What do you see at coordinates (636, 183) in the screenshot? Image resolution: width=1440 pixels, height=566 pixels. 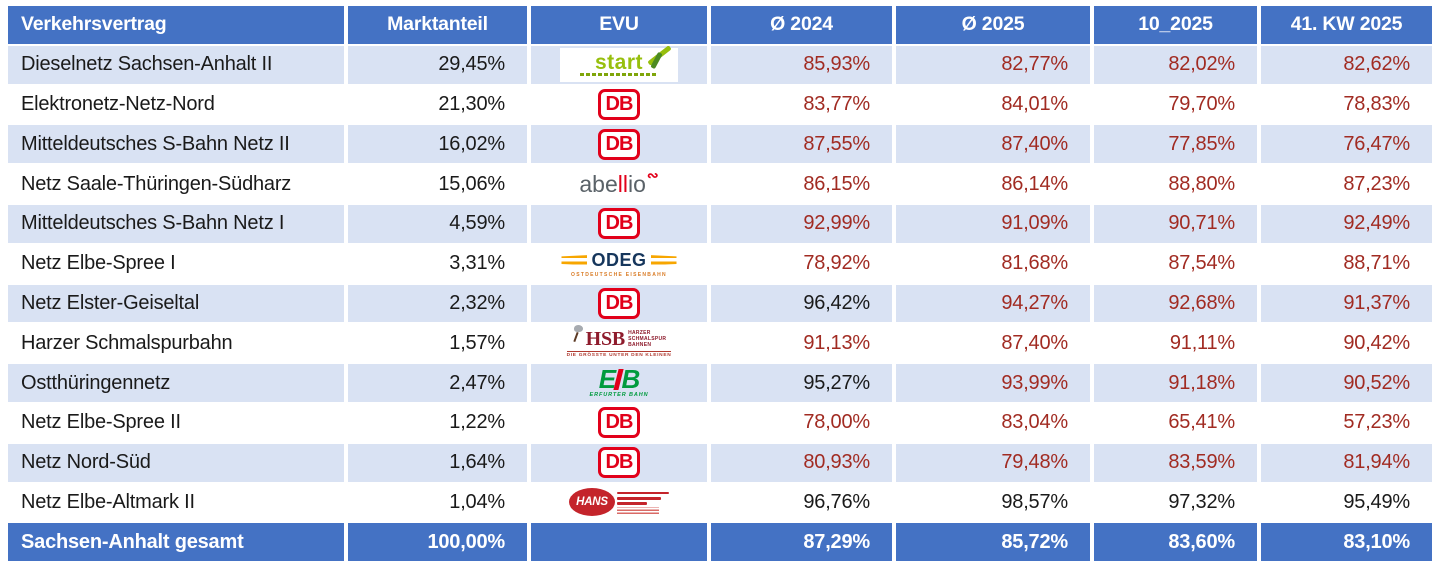 I see `abellio-wordmark-part: io` at bounding box center [636, 183].